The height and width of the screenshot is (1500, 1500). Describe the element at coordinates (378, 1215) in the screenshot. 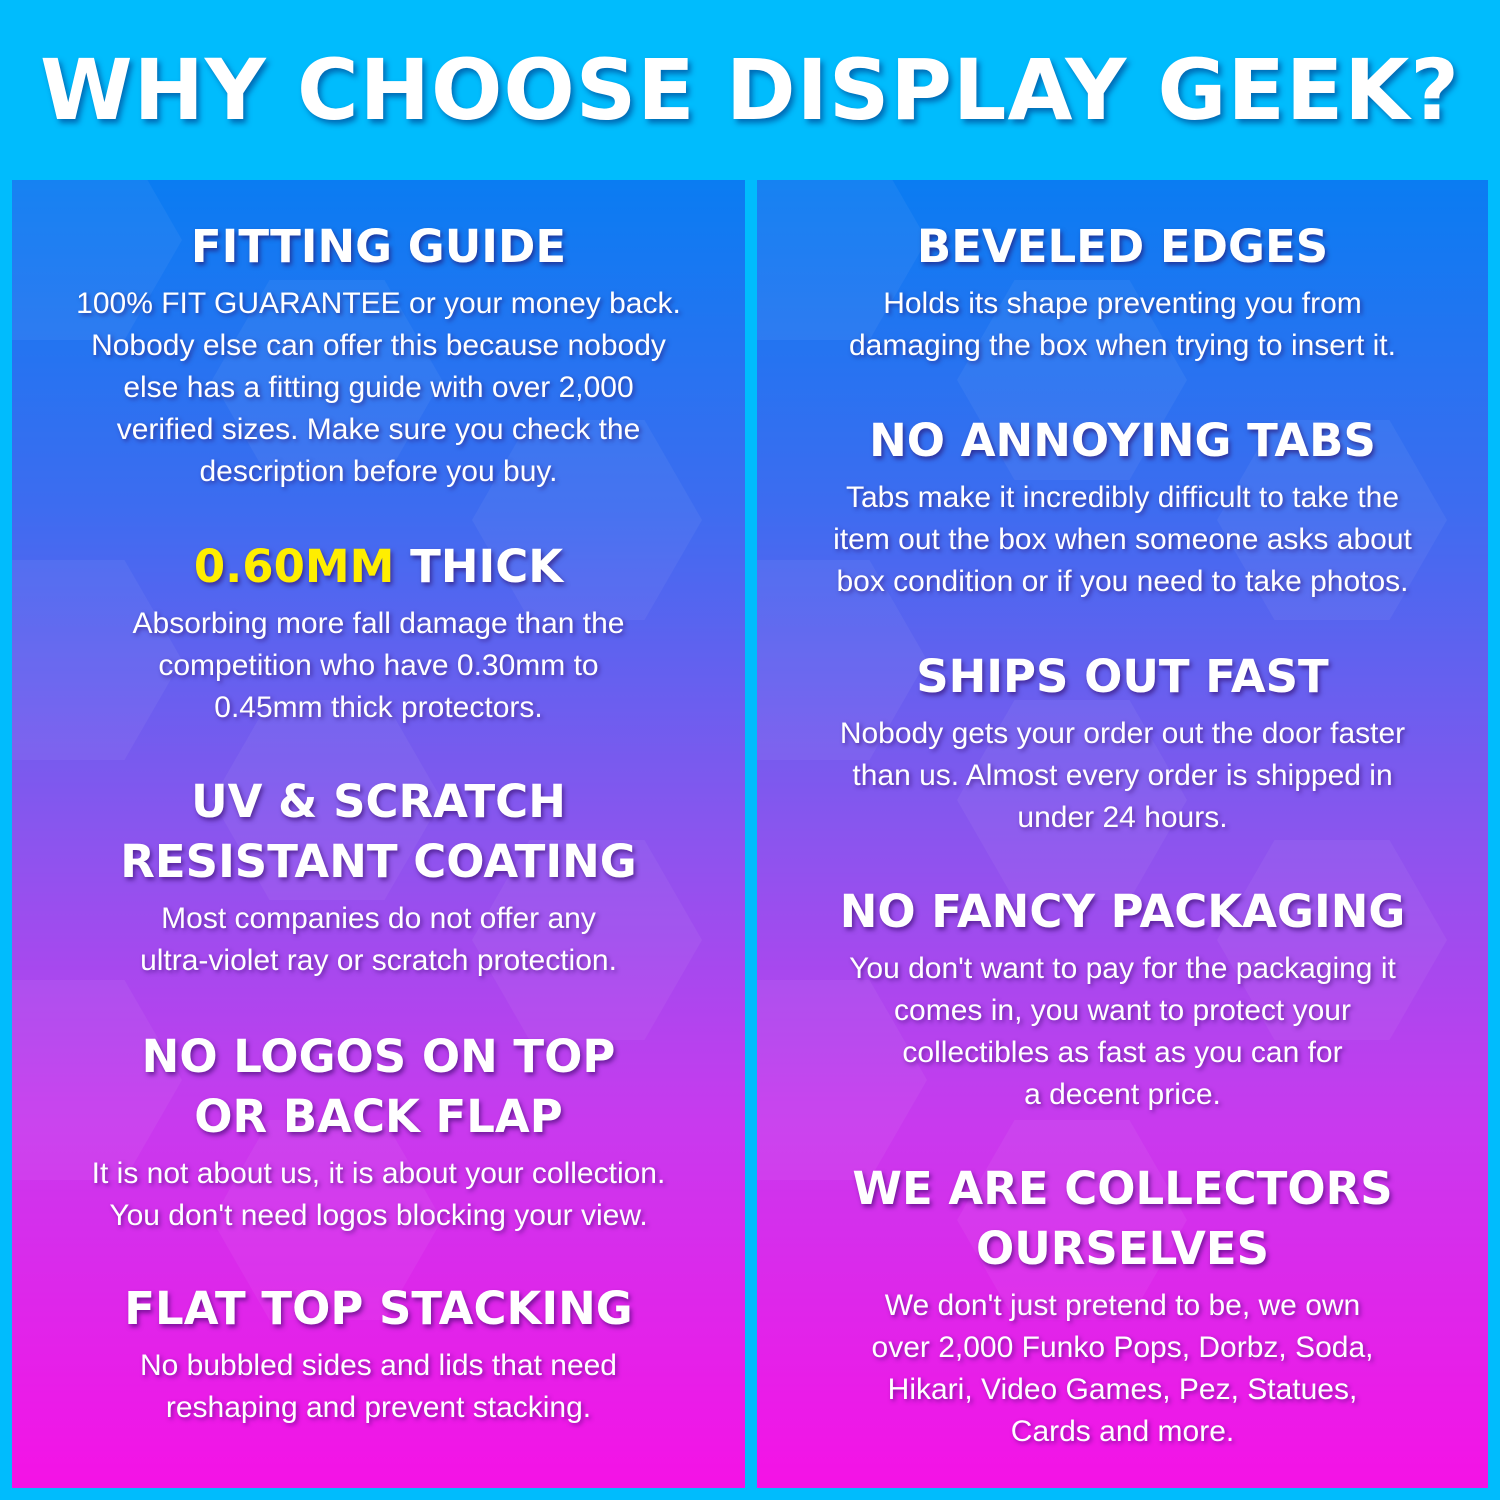

I see `description-line: You don't need logos blocking your view.` at that location.